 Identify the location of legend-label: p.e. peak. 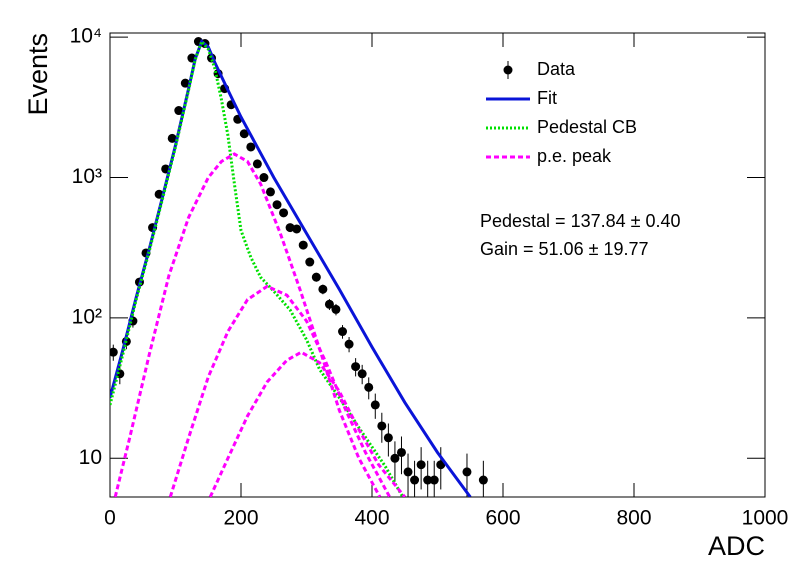
(574, 156).